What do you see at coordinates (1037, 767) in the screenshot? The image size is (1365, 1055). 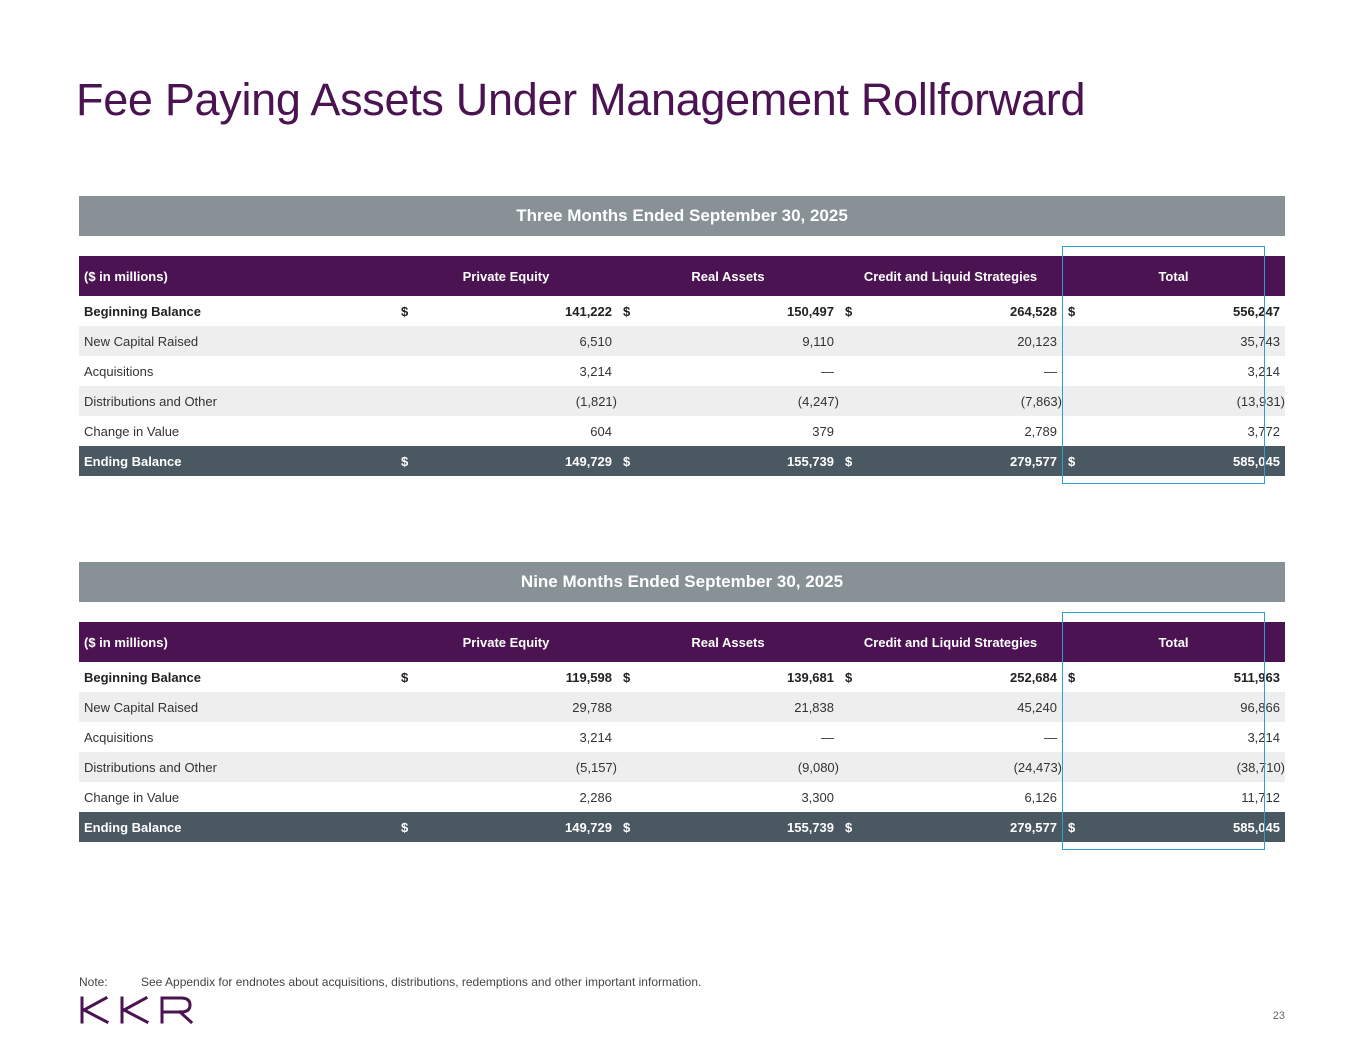 I see `cell-value: (24,473)` at bounding box center [1037, 767].